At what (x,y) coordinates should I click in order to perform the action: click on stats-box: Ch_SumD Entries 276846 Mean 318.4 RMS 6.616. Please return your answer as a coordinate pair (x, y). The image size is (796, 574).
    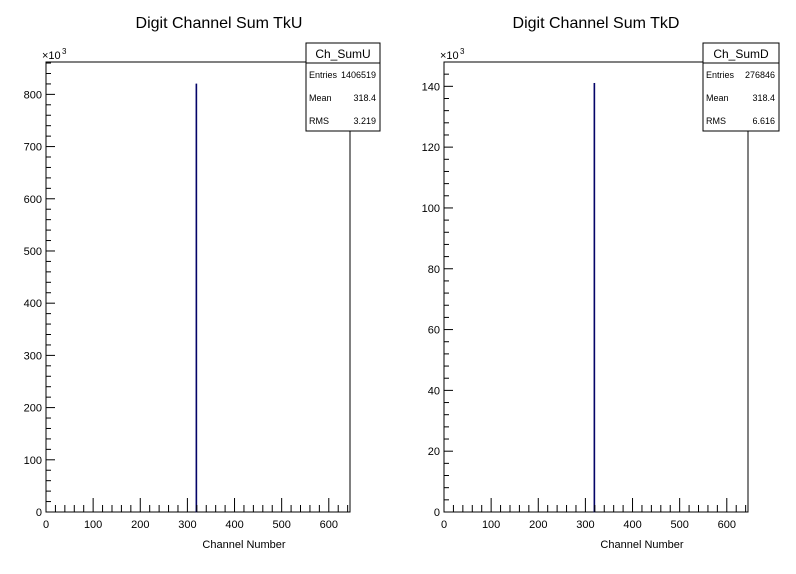
    Looking at the image, I should click on (741, 87).